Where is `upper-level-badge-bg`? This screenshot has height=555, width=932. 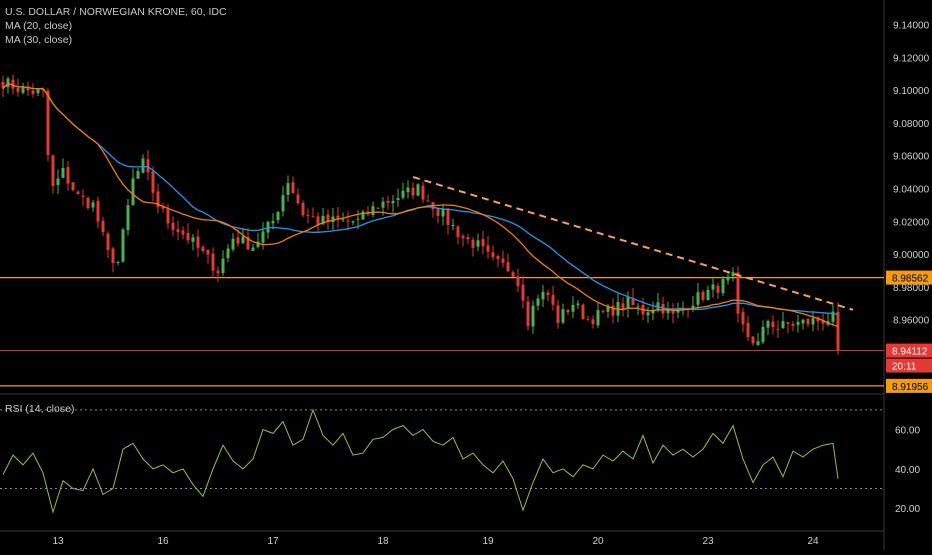
upper-level-badge-bg is located at coordinates (909, 277).